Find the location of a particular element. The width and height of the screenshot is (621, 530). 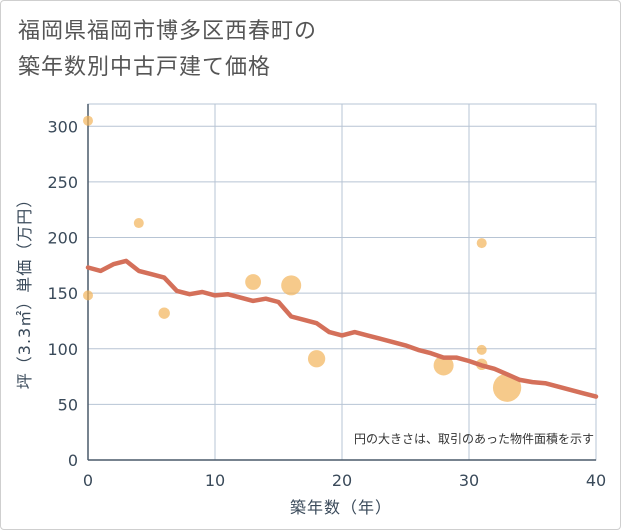

y-tick-label: 100 is located at coordinates (62, 349).